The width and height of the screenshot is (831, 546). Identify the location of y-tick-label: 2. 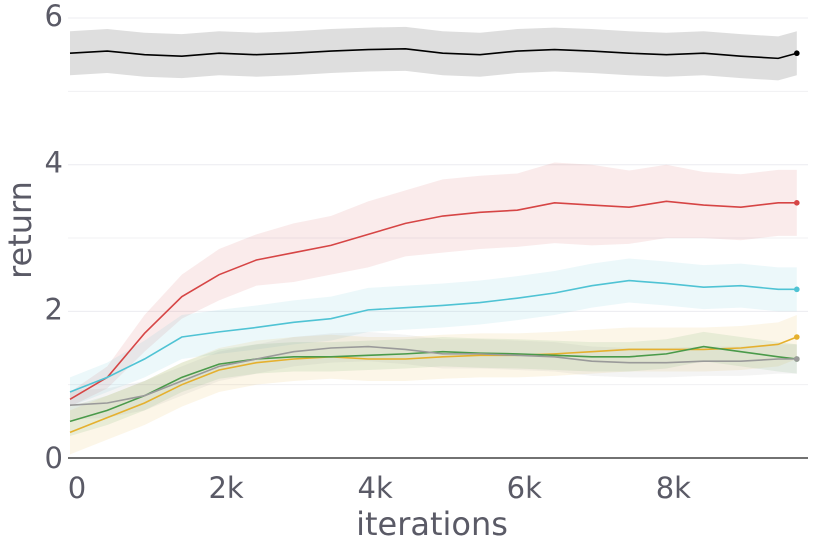
(54, 309).